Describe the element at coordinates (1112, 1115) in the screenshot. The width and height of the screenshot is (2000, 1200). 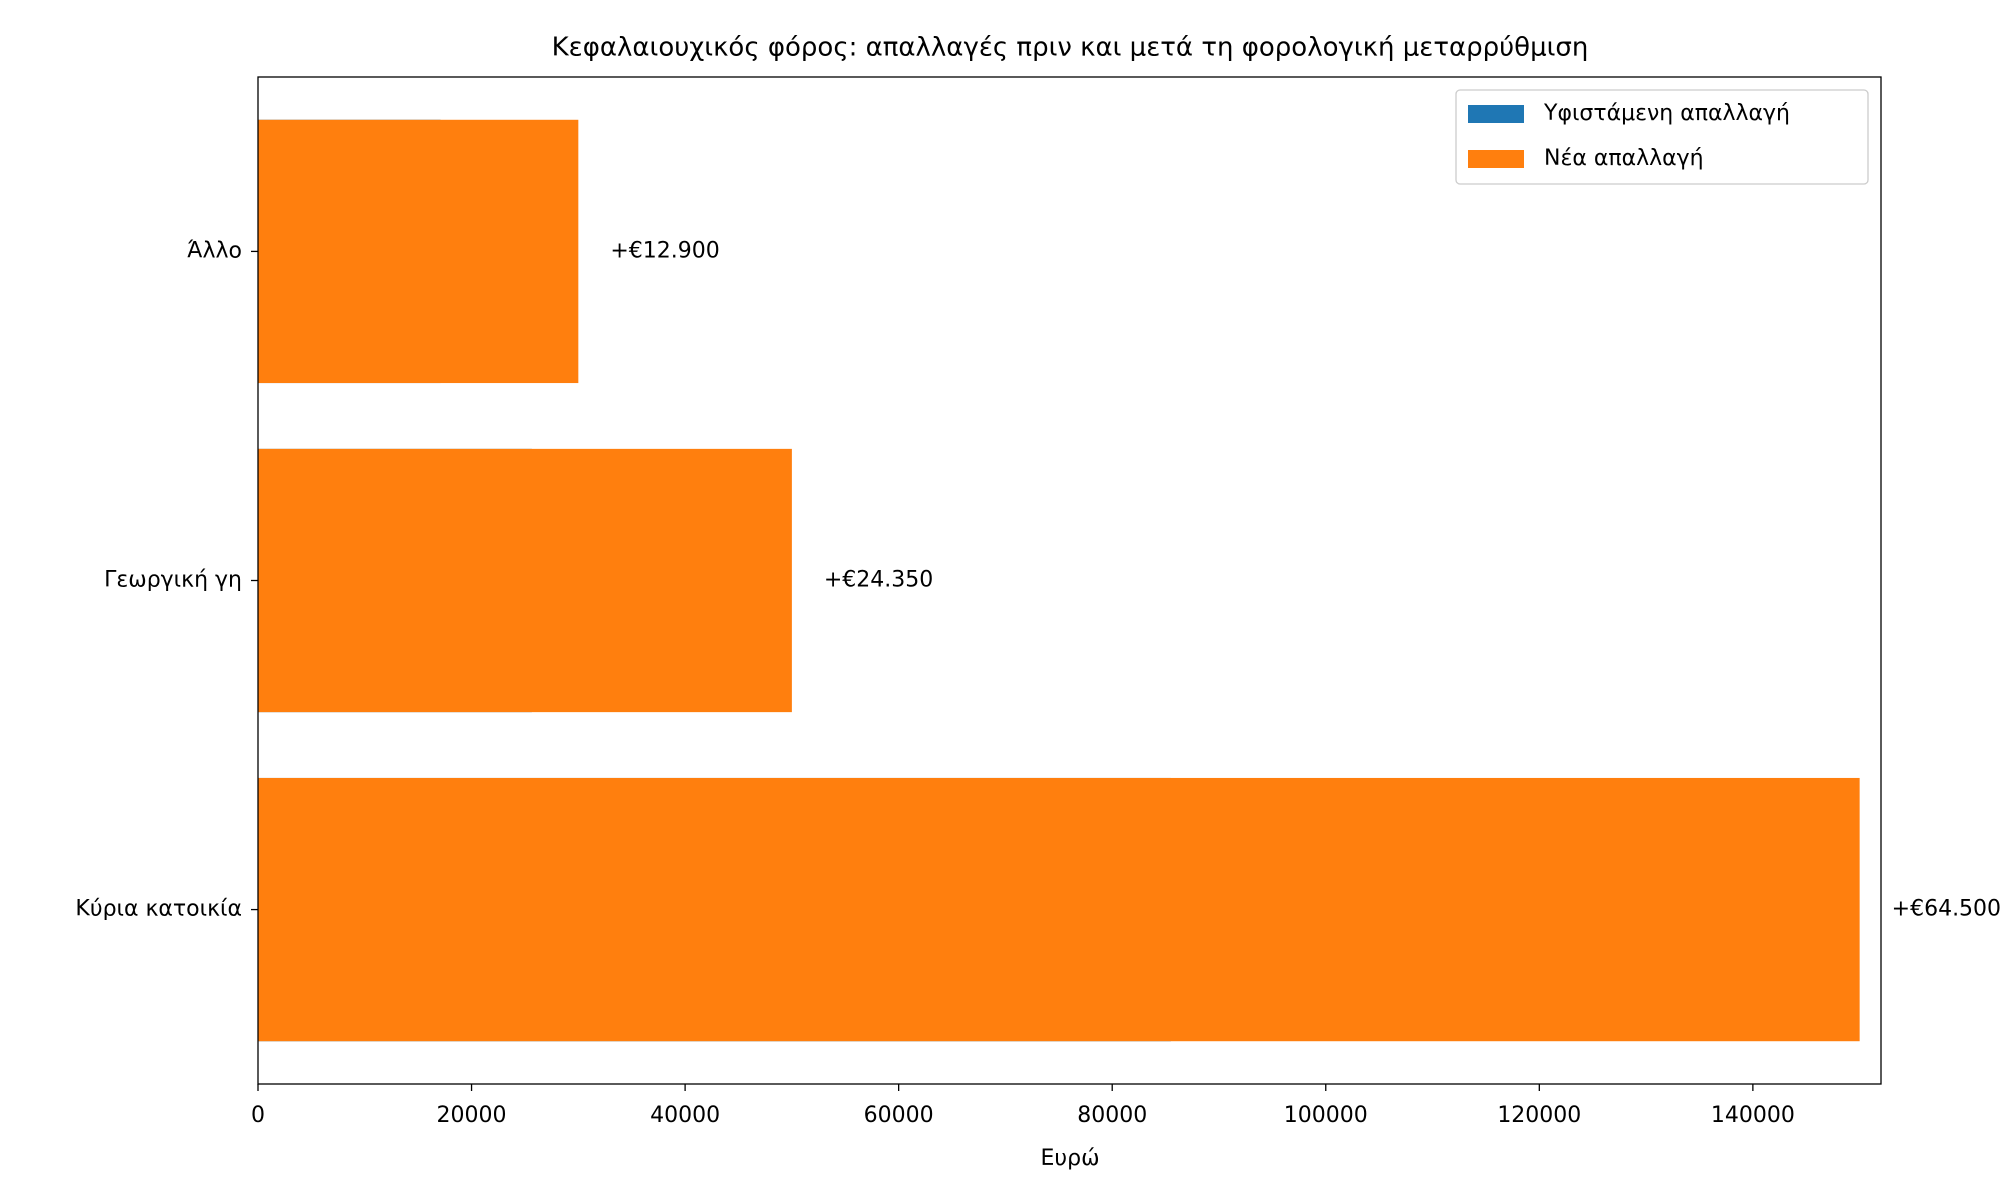
I see `x-tick-label: 80000` at that location.